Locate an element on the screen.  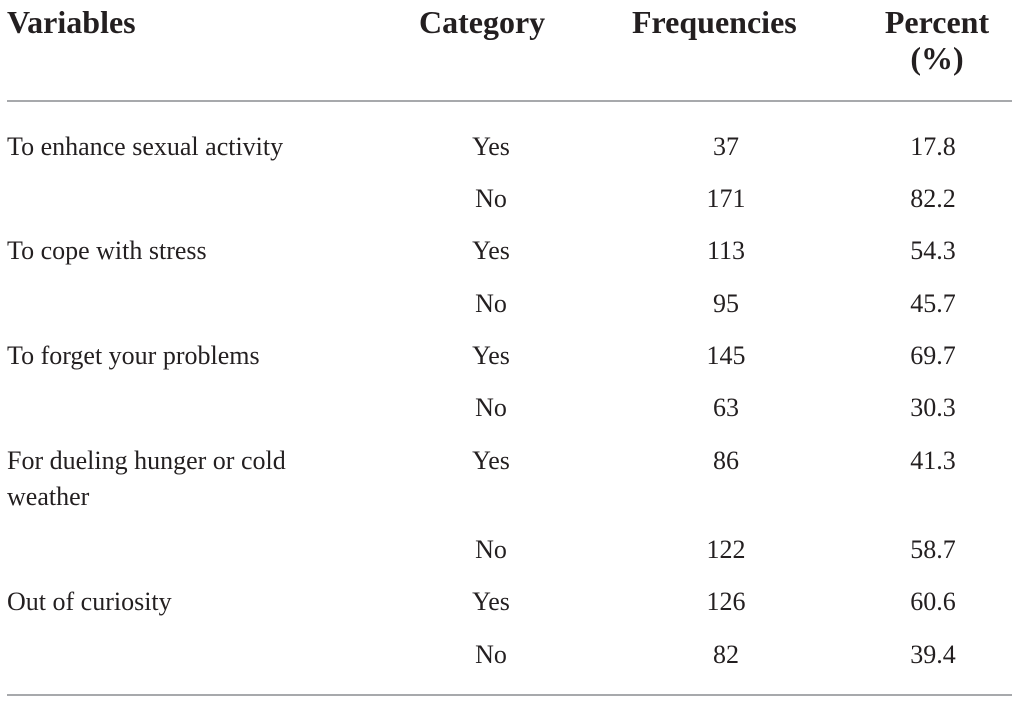
header-percent-label: Percent is located at coordinates (937, 22).